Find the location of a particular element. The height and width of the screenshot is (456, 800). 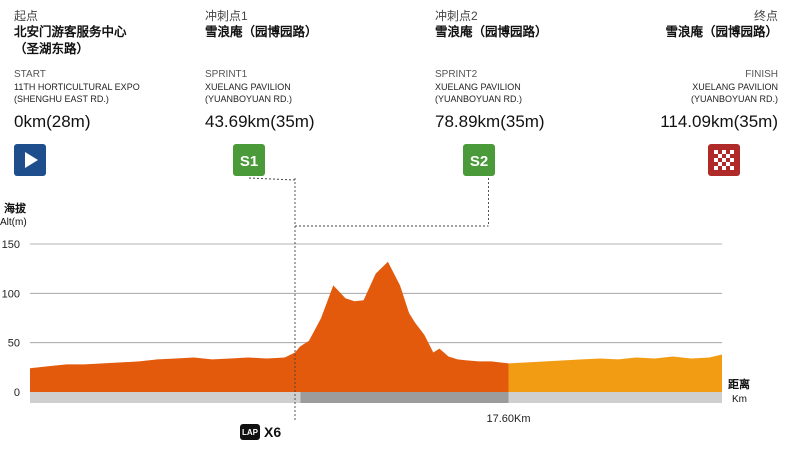

lap-count: X6 is located at coordinates (273, 432).